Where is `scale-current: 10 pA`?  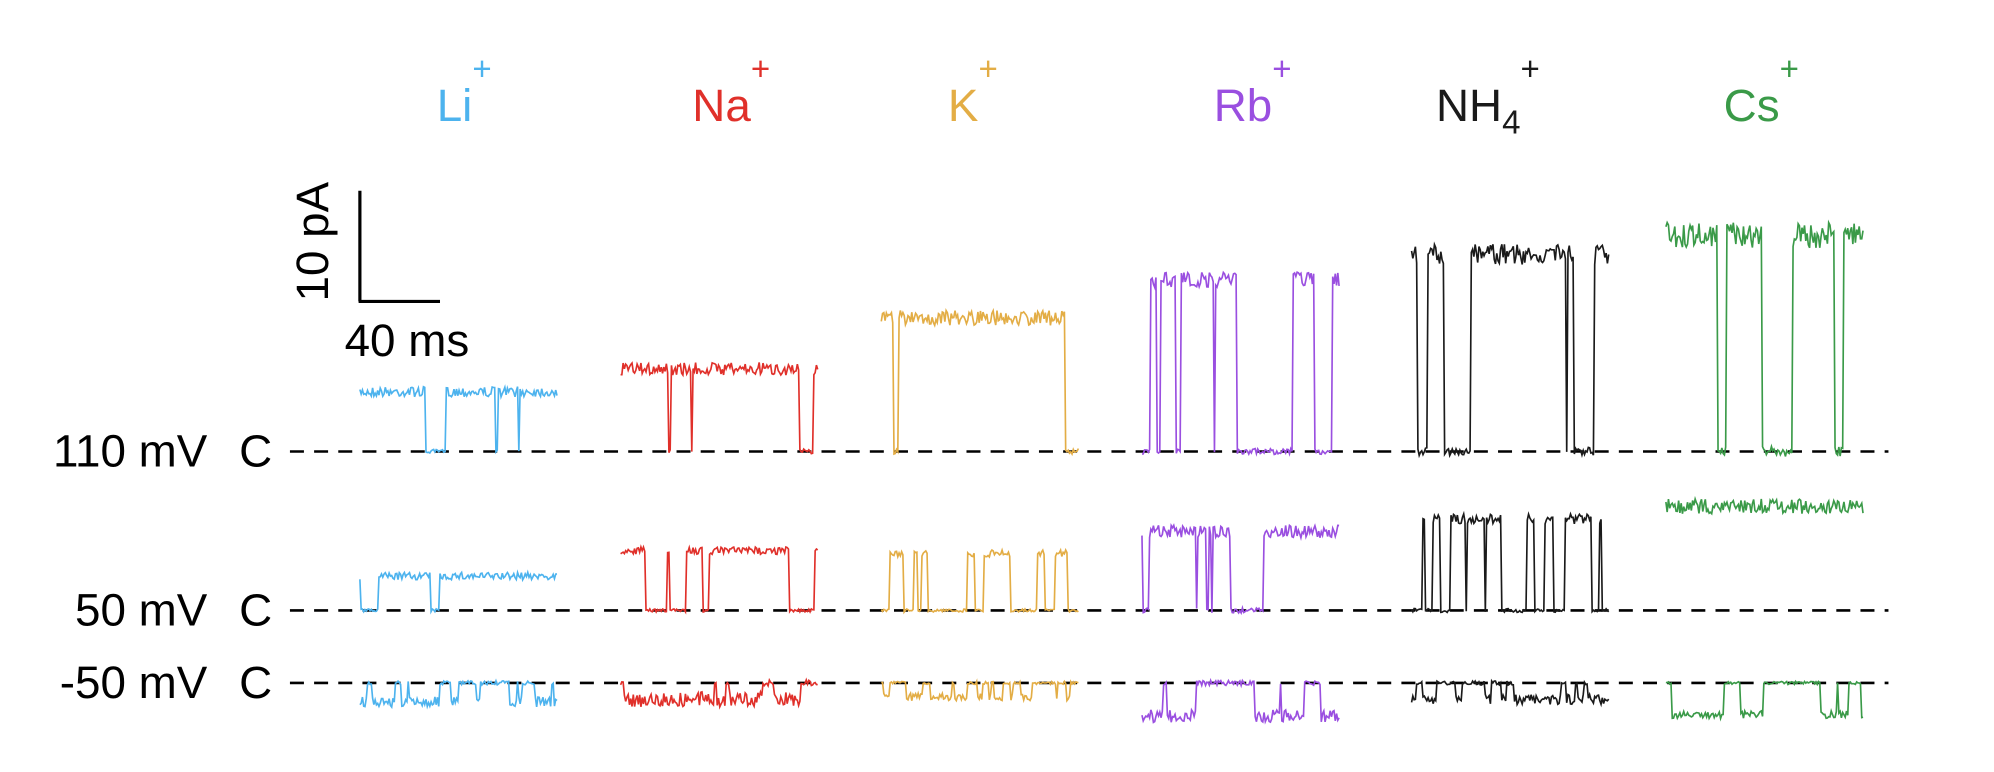 scale-current: 10 pA is located at coordinates (312, 241).